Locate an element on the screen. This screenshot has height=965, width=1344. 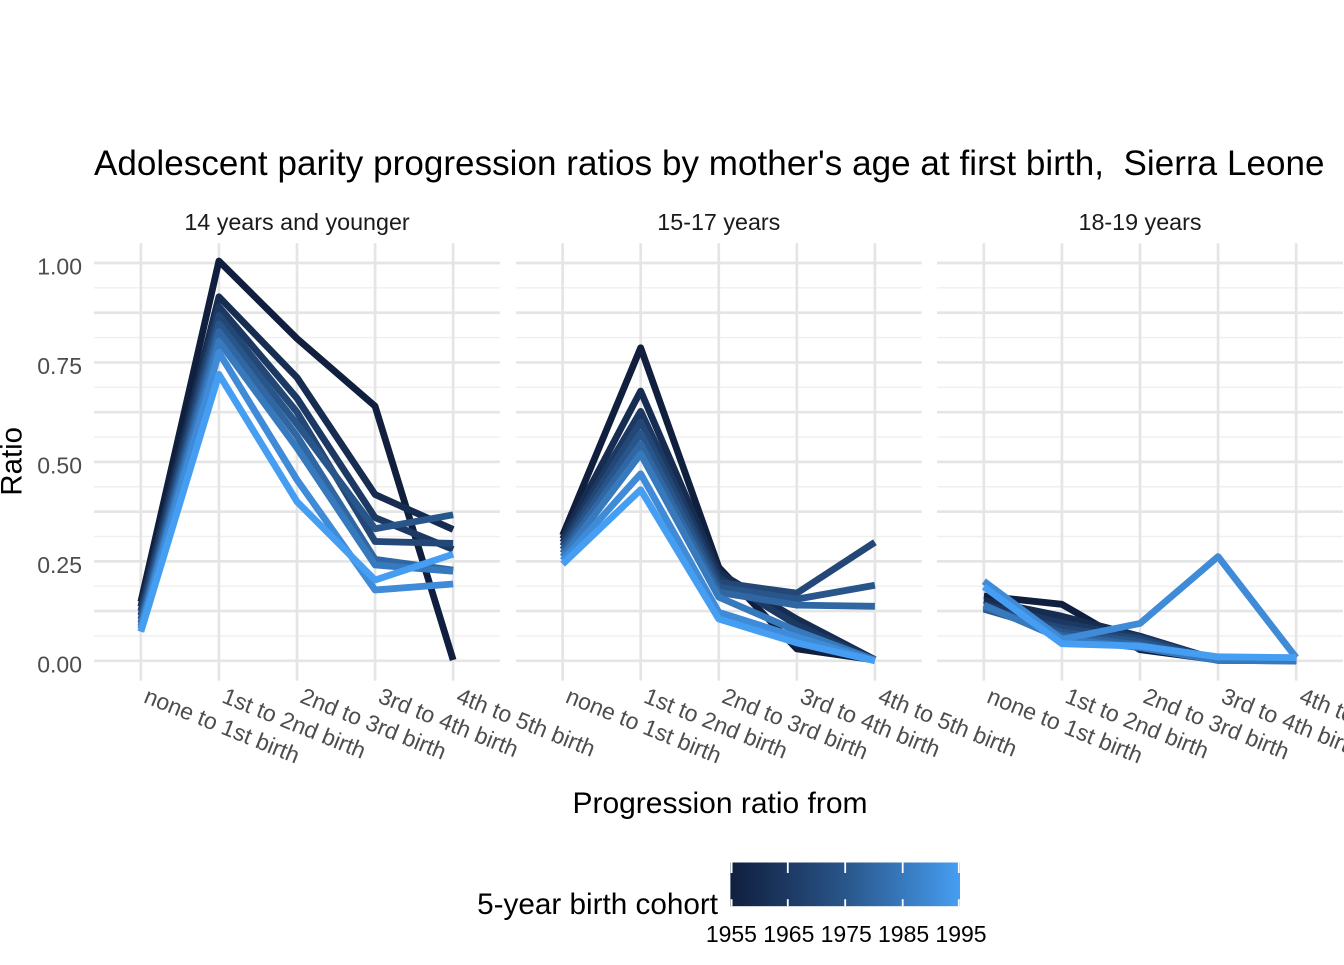
svg-text: 0.25 is located at coordinates (59, 565).